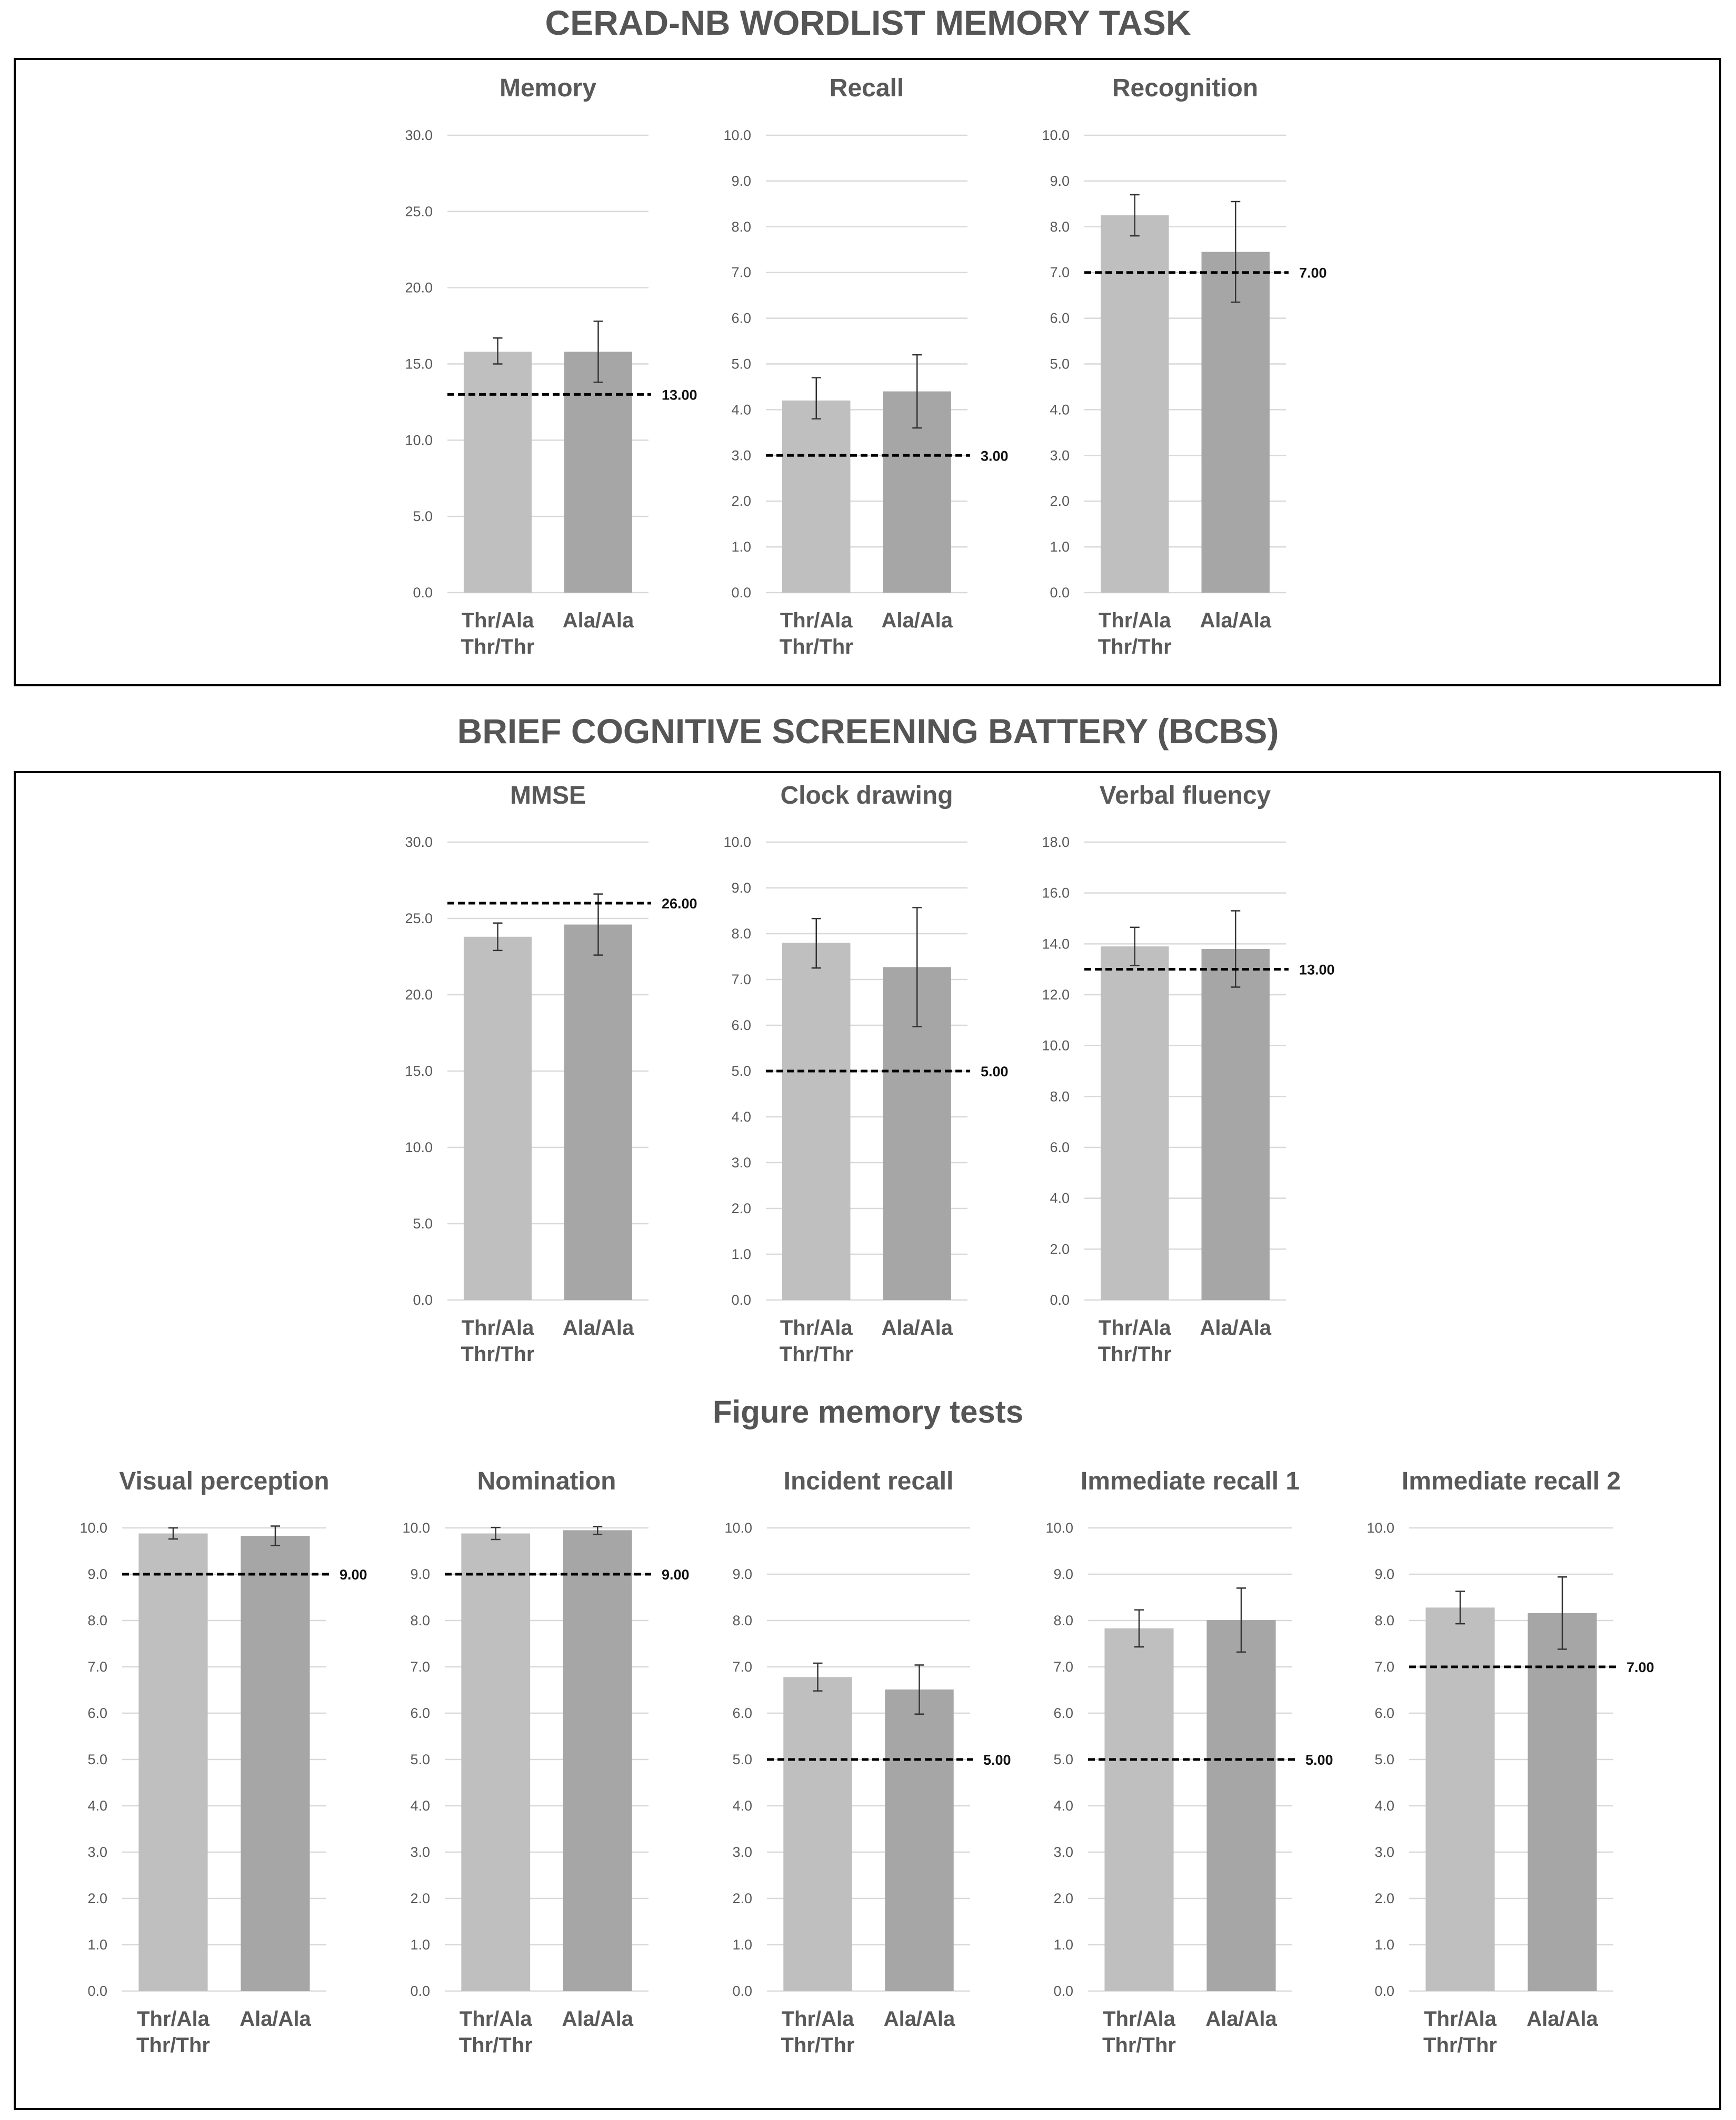  What do you see at coordinates (548, 88) in the screenshot?
I see `chart-title: Memory` at bounding box center [548, 88].